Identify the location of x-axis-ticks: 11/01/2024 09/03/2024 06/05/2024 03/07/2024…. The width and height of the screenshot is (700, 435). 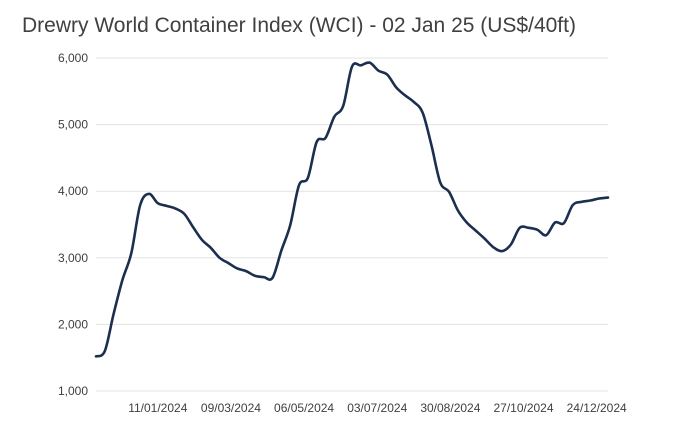
(377, 408).